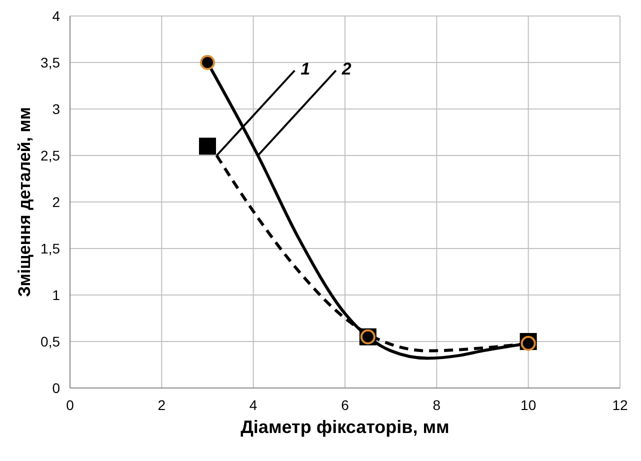  I want to click on y-tick-label: 2,5, so click(50, 156).